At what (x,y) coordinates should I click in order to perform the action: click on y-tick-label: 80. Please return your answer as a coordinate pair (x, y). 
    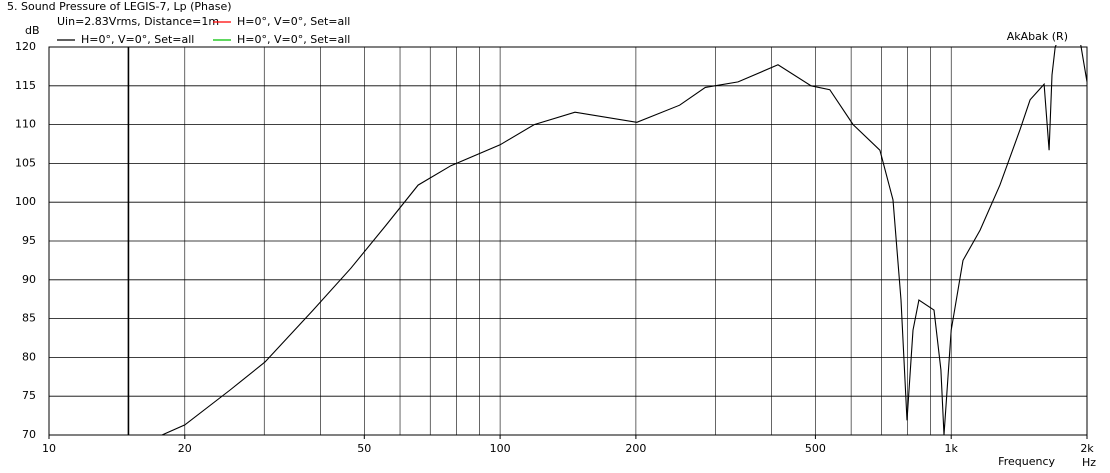
    Looking at the image, I should click on (29, 356).